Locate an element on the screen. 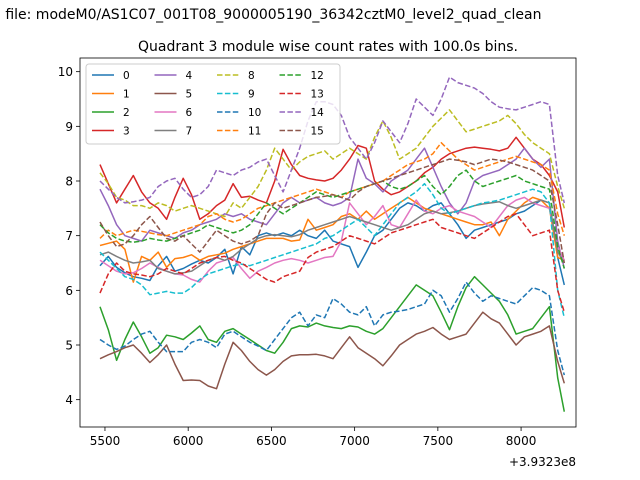  legend-label-13: 13 is located at coordinates (317, 95).